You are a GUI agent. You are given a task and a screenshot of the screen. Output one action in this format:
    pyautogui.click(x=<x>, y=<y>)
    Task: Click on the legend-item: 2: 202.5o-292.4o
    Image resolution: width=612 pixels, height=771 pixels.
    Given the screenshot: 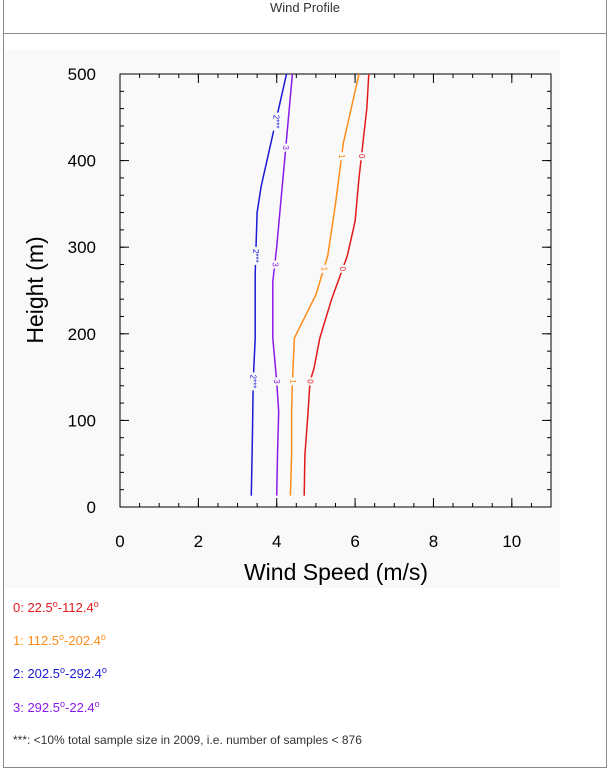 What is the action you would take?
    pyautogui.click(x=60, y=673)
    